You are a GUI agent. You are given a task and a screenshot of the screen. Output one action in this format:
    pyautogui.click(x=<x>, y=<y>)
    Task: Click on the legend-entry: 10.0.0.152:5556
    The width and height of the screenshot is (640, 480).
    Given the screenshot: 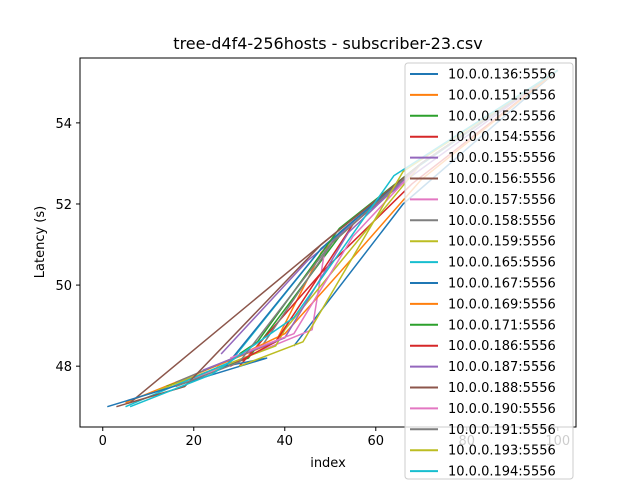 What is the action you would take?
    pyautogui.click(x=502, y=116)
    